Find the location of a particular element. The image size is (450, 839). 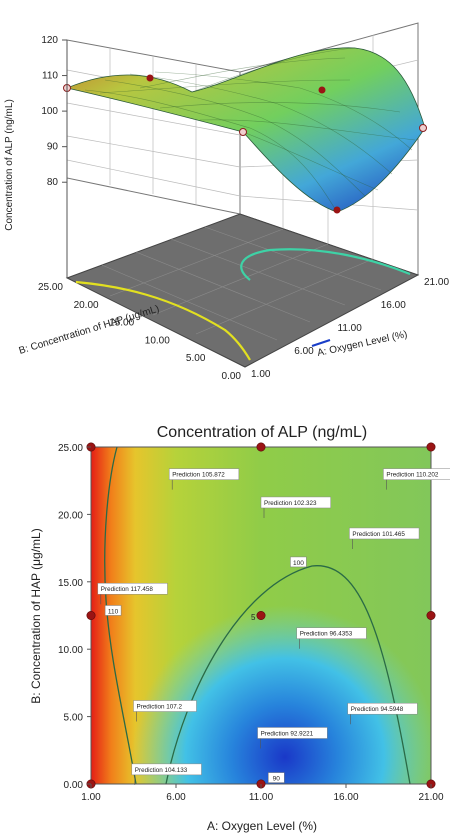

prediction-label: Prediction 105.872 is located at coordinates (198, 475).